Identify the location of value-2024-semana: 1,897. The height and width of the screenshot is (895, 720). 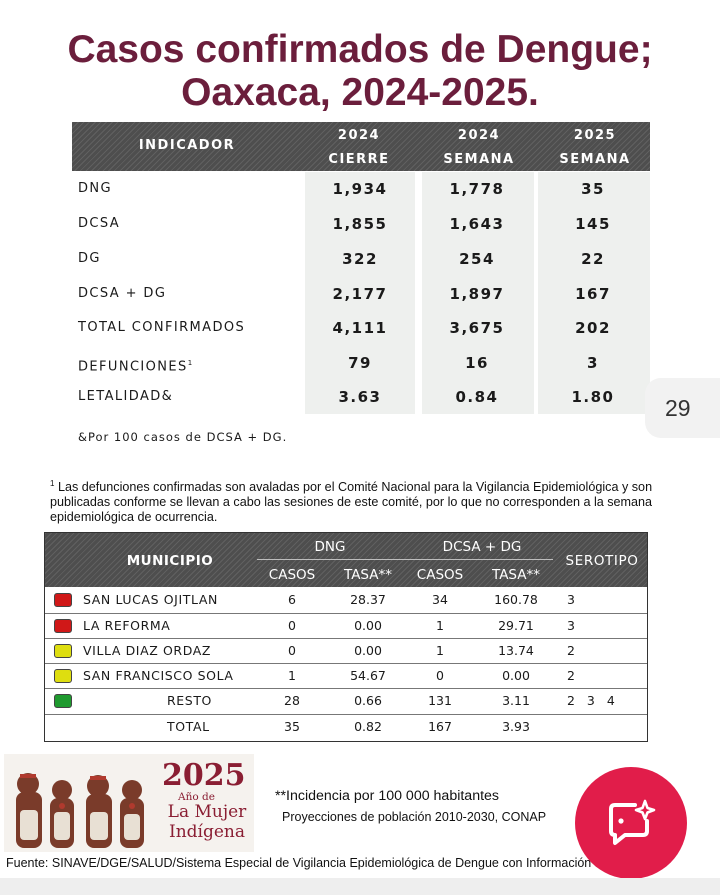
(477, 294).